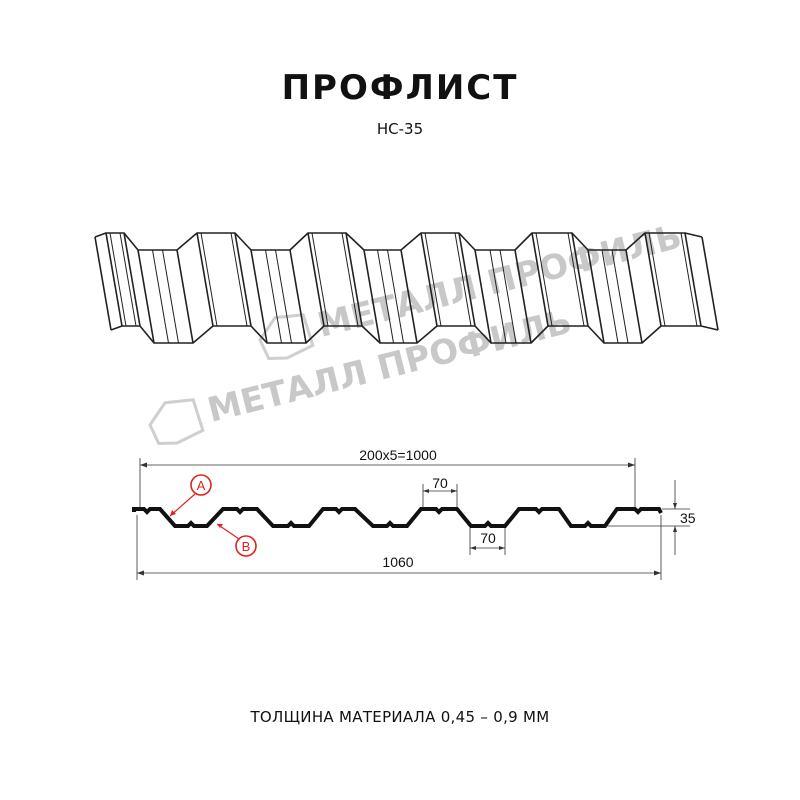 The height and width of the screenshot is (800, 800). I want to click on dim-pitch-label: 200x5=1000, so click(398, 455).